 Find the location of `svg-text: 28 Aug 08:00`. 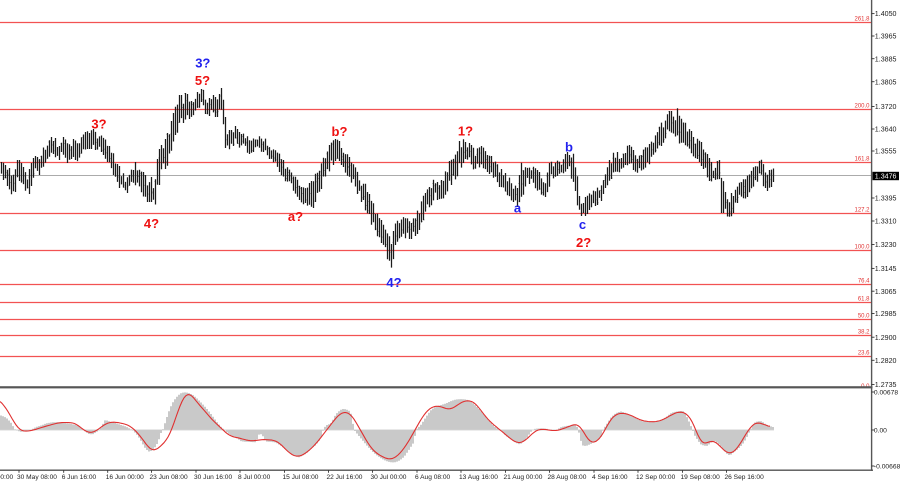

svg-text: 28 Aug 08:00 is located at coordinates (567, 477).